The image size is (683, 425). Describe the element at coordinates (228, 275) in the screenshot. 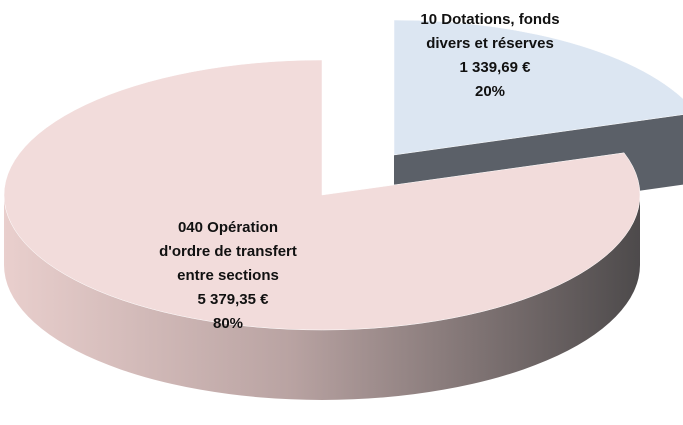

I see `slice-label: entre sections` at that location.